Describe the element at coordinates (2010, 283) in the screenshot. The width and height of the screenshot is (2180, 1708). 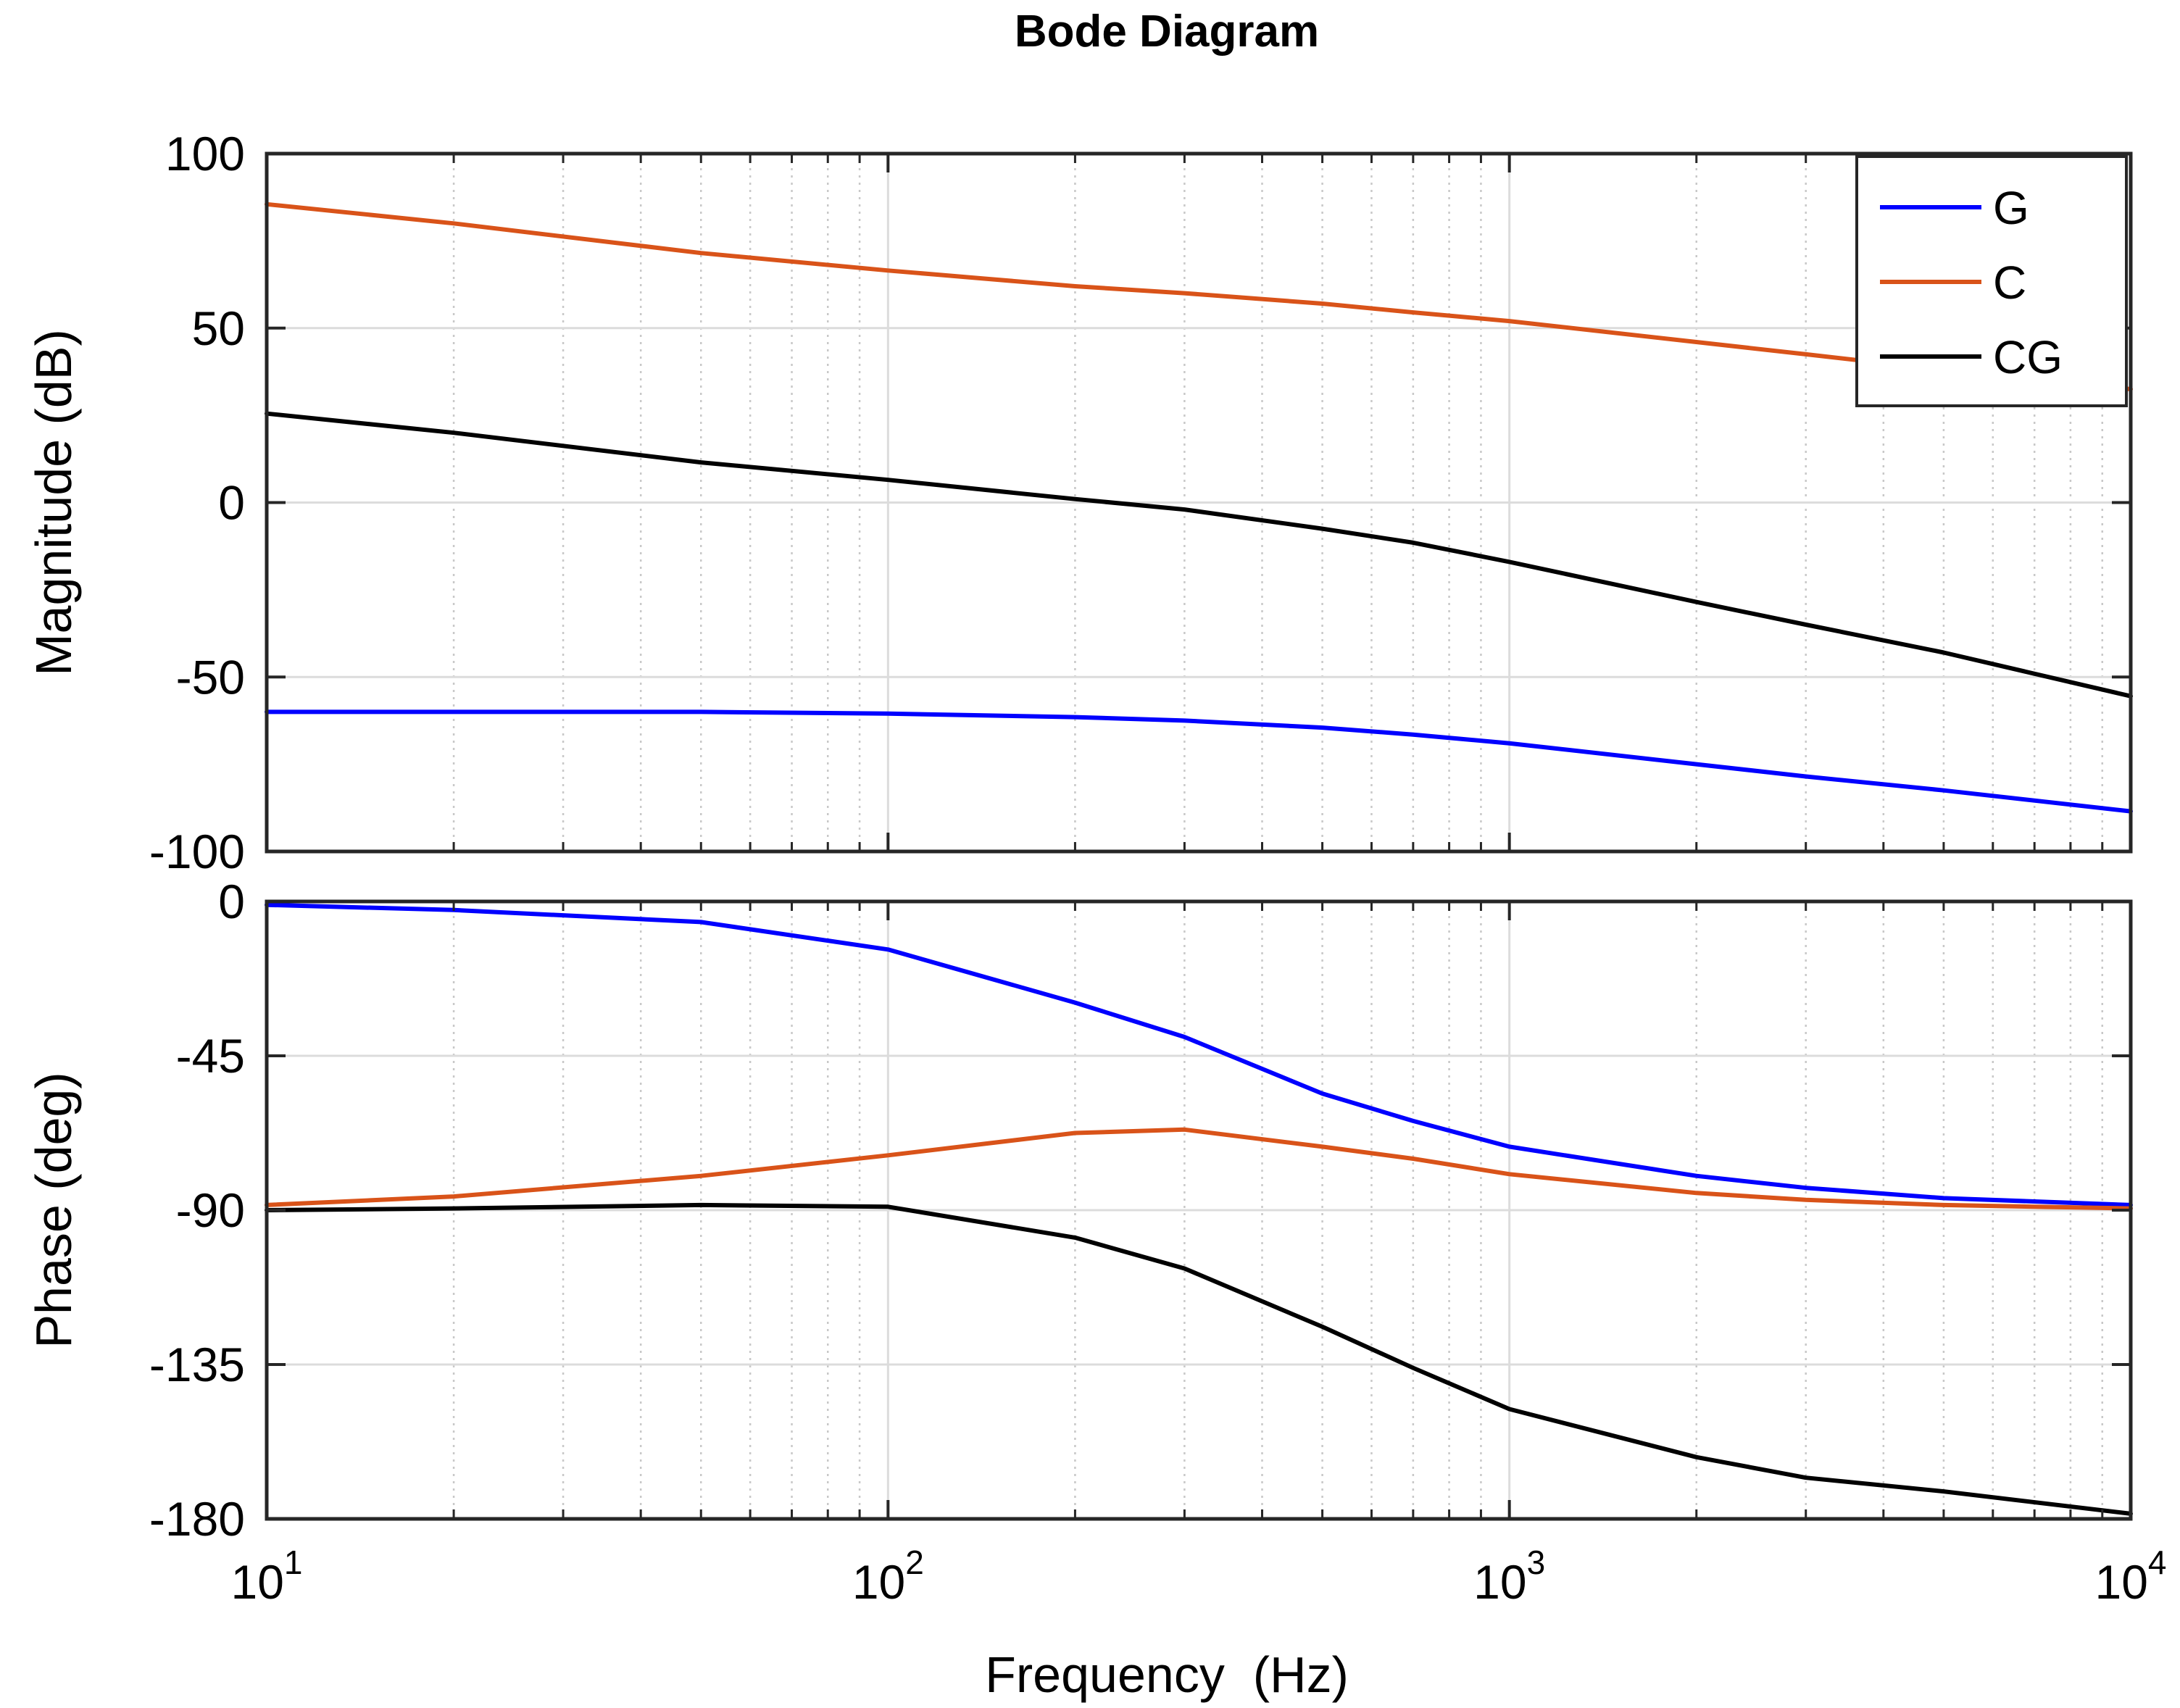
I see `legend-label-c: C` at that location.